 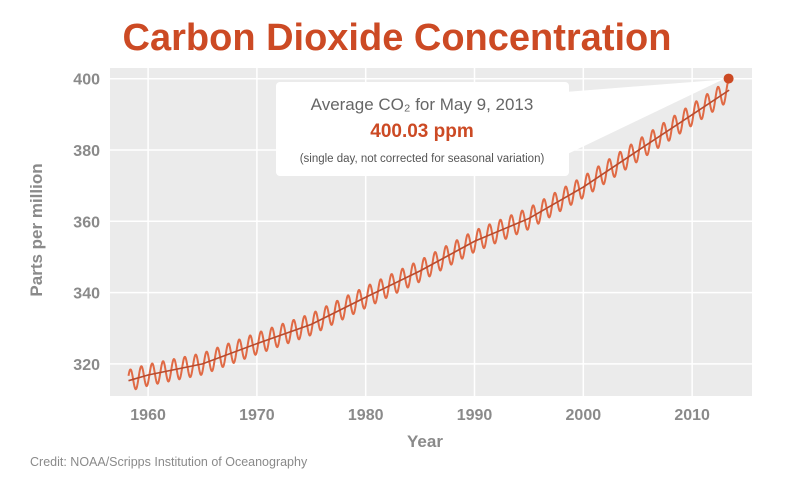 What do you see at coordinates (422, 104) in the screenshot?
I see `callout-title: Average CO₂ for May 9, 2013` at bounding box center [422, 104].